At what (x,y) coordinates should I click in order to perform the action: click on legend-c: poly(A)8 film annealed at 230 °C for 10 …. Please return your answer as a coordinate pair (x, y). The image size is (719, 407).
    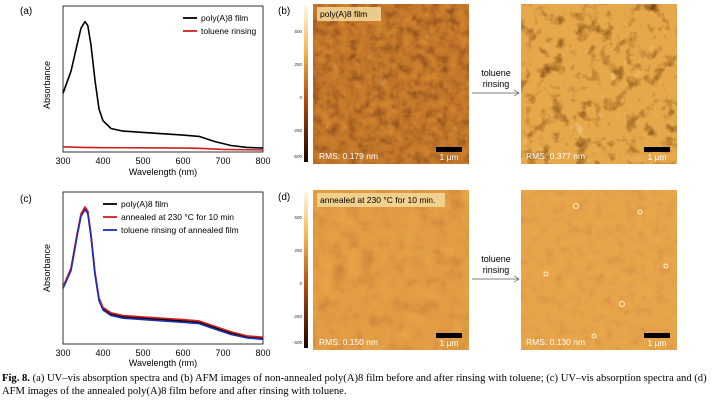
    Looking at the image, I should click on (171, 217).